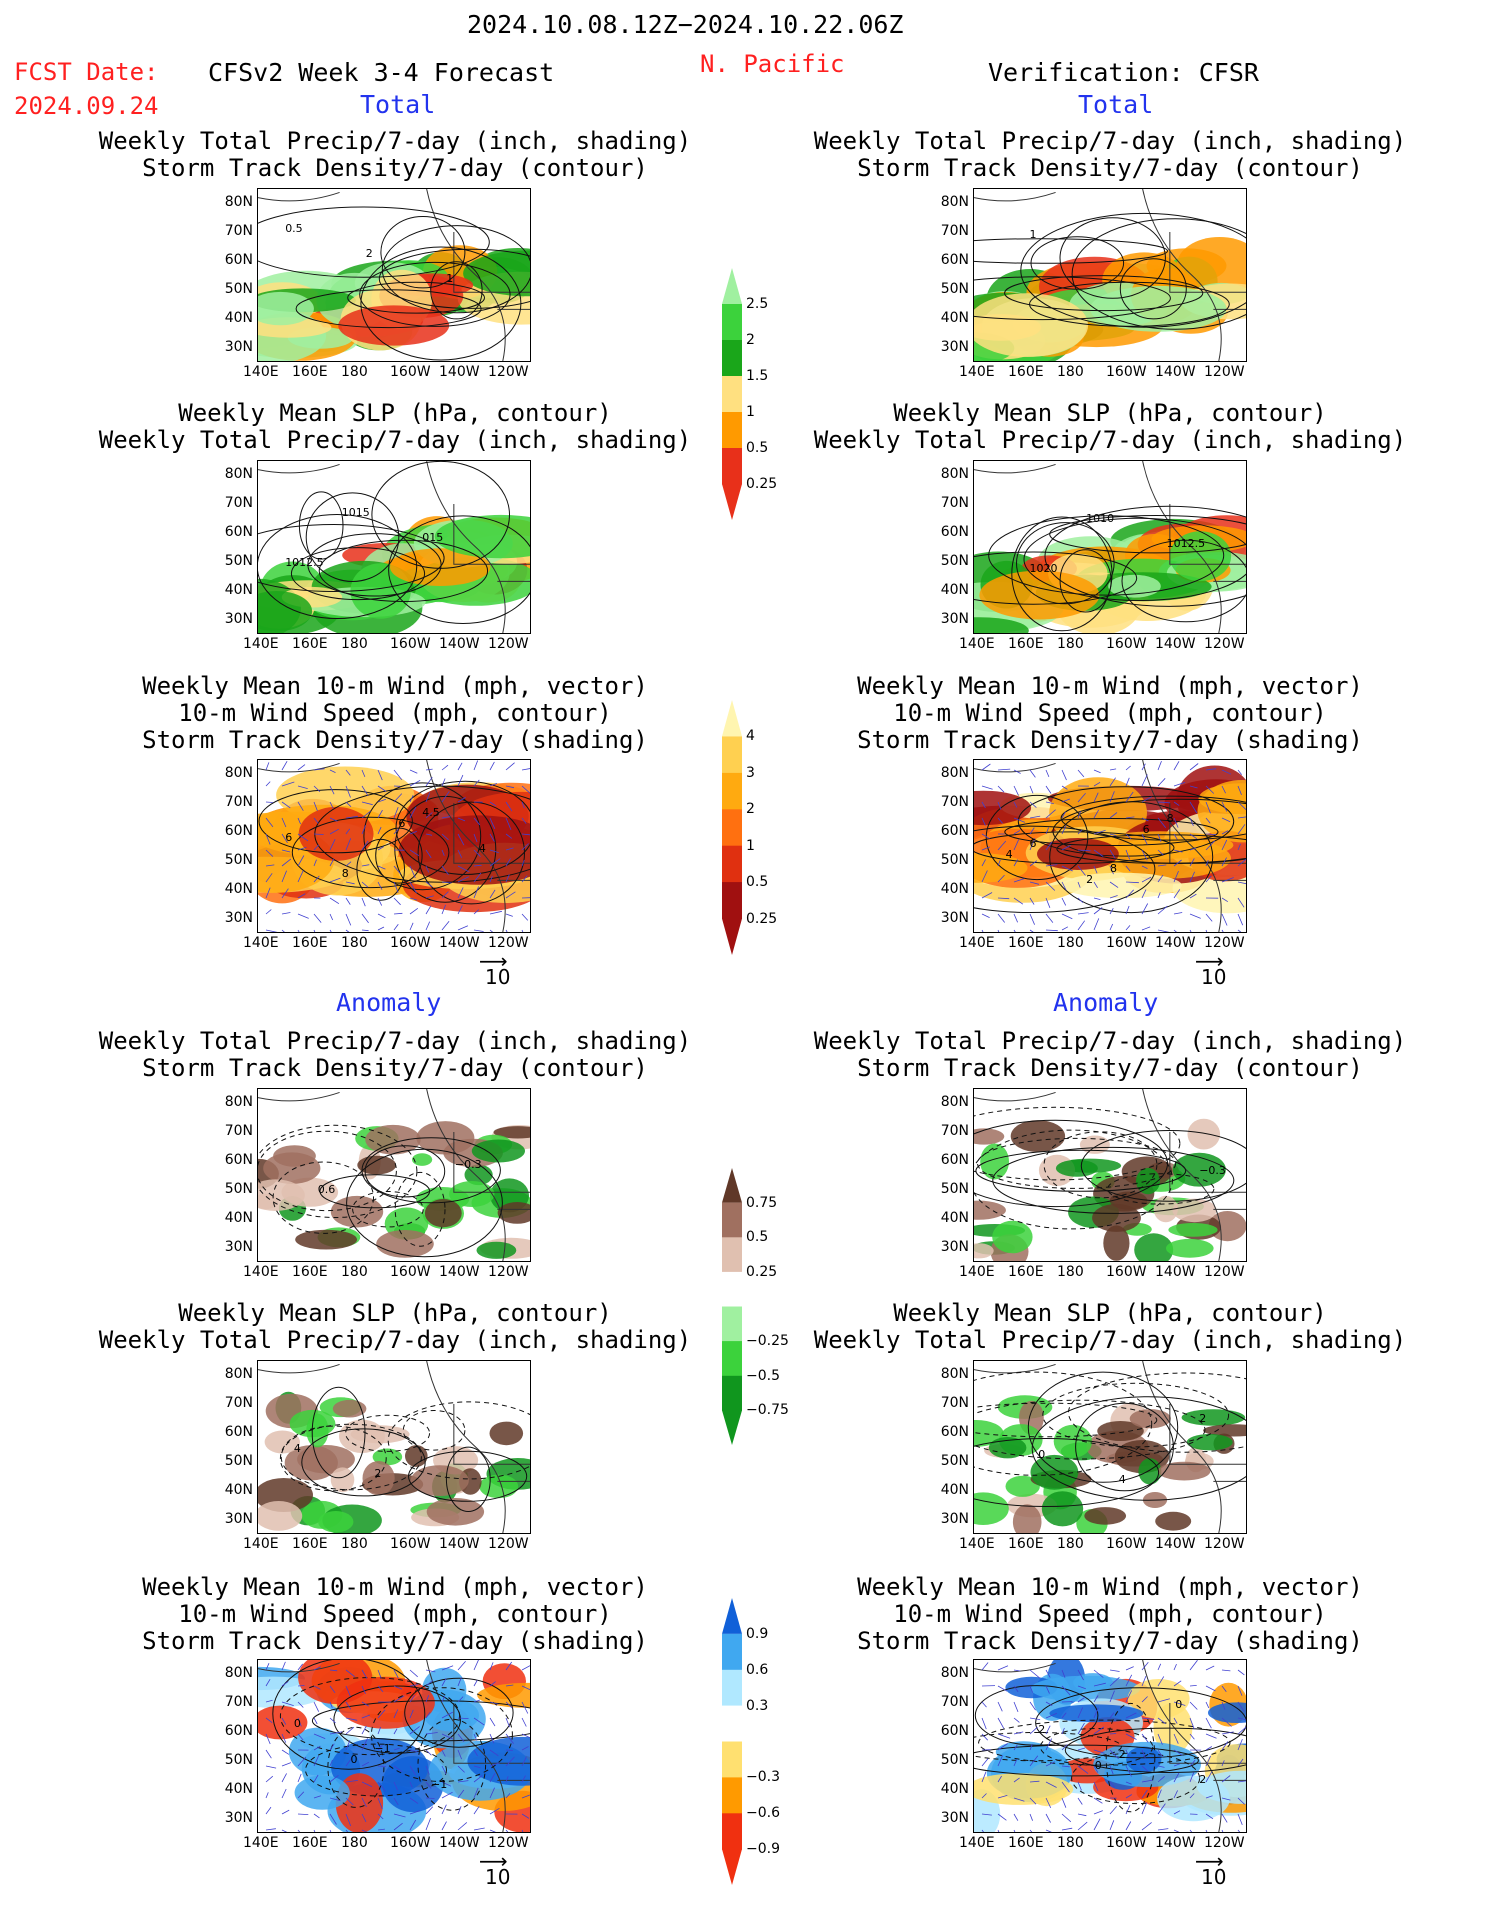 This screenshot has height=1925, width=1487. What do you see at coordinates (395, 1614) in the screenshot?
I see `panel-title-l6-2: 10-m Wind Speed (mph, contour)` at bounding box center [395, 1614].